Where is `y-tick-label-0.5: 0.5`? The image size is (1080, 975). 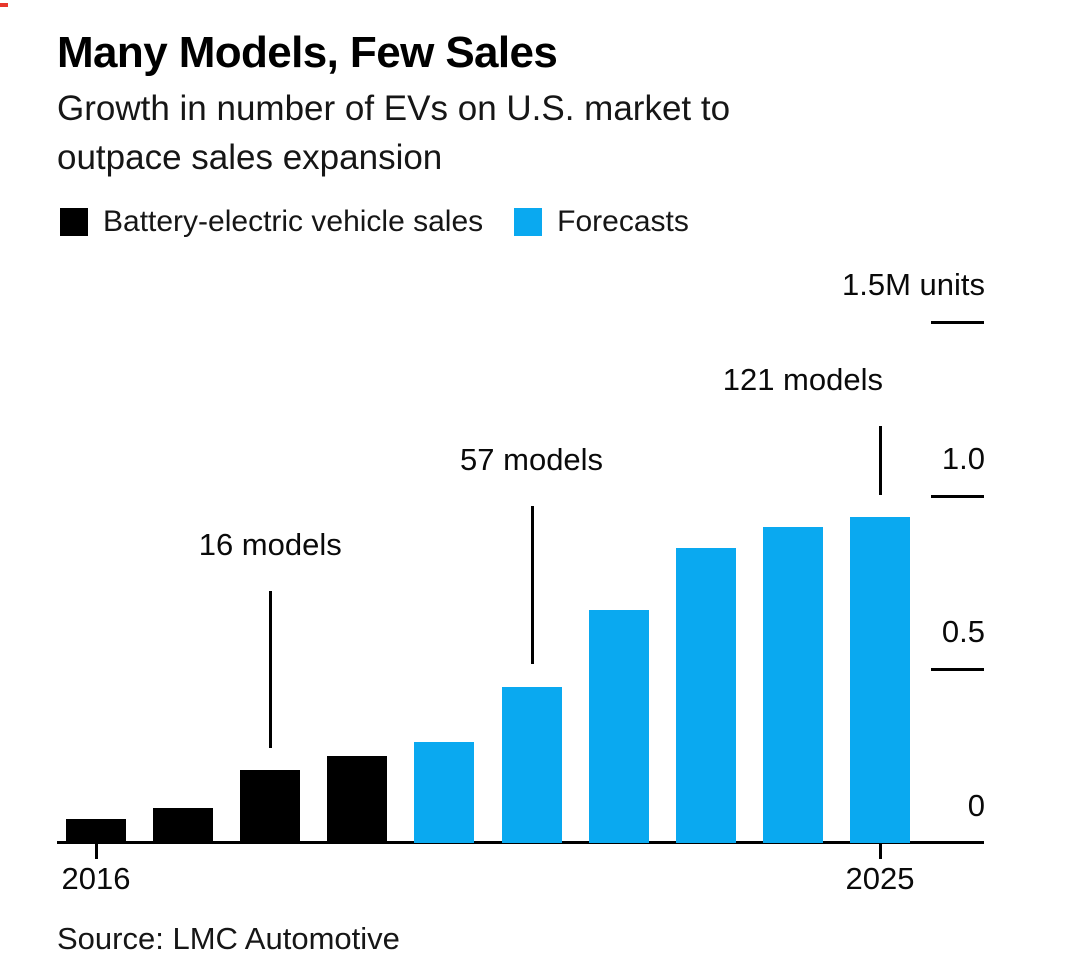 y-tick-label-0.5: 0.5 is located at coordinates (963, 632).